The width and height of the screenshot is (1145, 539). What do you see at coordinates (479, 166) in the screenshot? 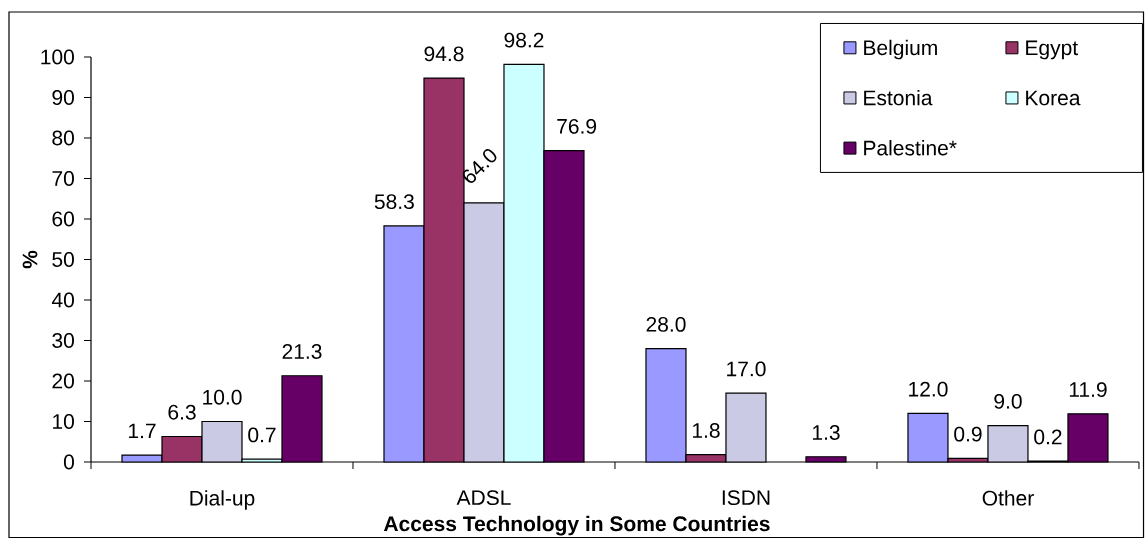
I see `data-label: 64.0` at bounding box center [479, 166].